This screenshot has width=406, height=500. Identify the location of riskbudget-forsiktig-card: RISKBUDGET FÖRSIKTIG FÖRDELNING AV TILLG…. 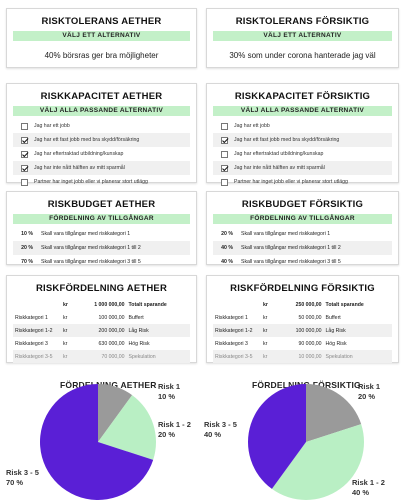
(302, 228).